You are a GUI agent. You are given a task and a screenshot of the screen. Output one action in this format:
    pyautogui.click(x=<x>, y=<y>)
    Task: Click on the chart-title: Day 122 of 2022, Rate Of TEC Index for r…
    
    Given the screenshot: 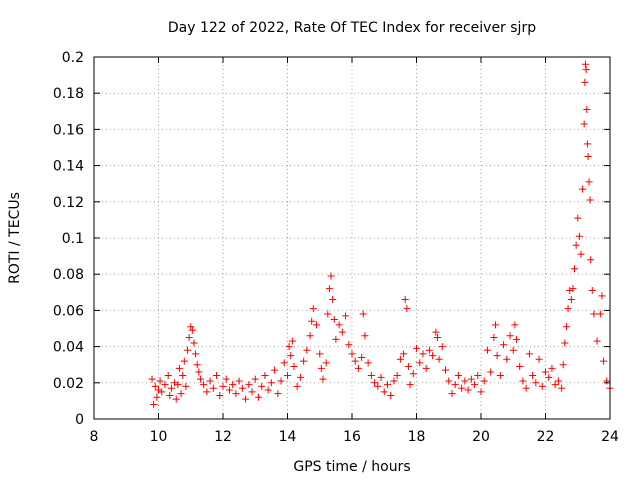 What is the action you would take?
    pyautogui.click(x=352, y=28)
    